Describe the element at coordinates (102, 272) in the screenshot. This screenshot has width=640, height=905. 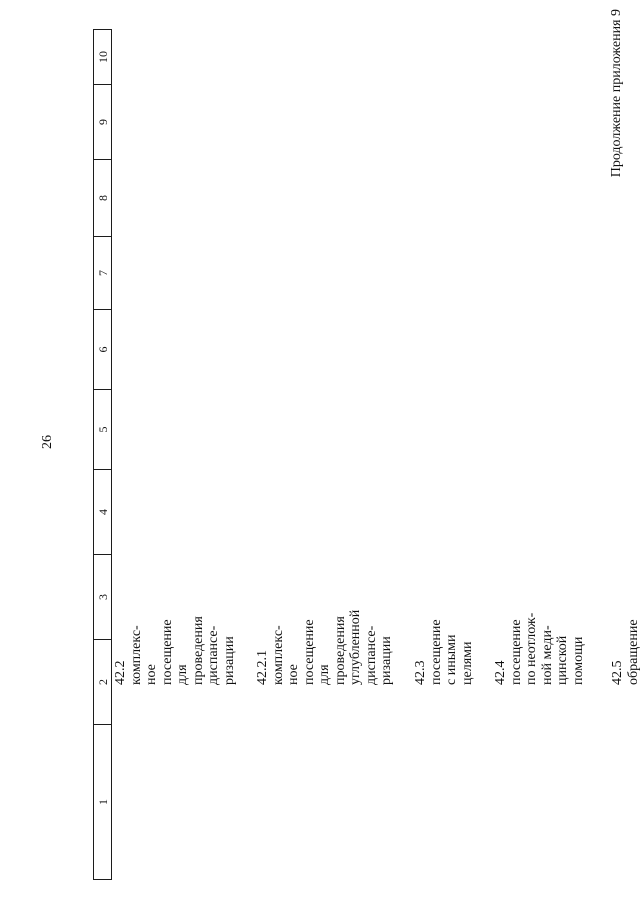
I see `column-number-7: 7` at that location.